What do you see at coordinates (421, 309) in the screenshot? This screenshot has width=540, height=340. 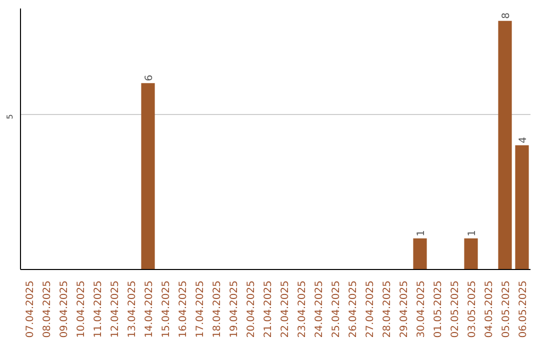 I see `x-tick-label: 30.04.2025` at bounding box center [421, 309].